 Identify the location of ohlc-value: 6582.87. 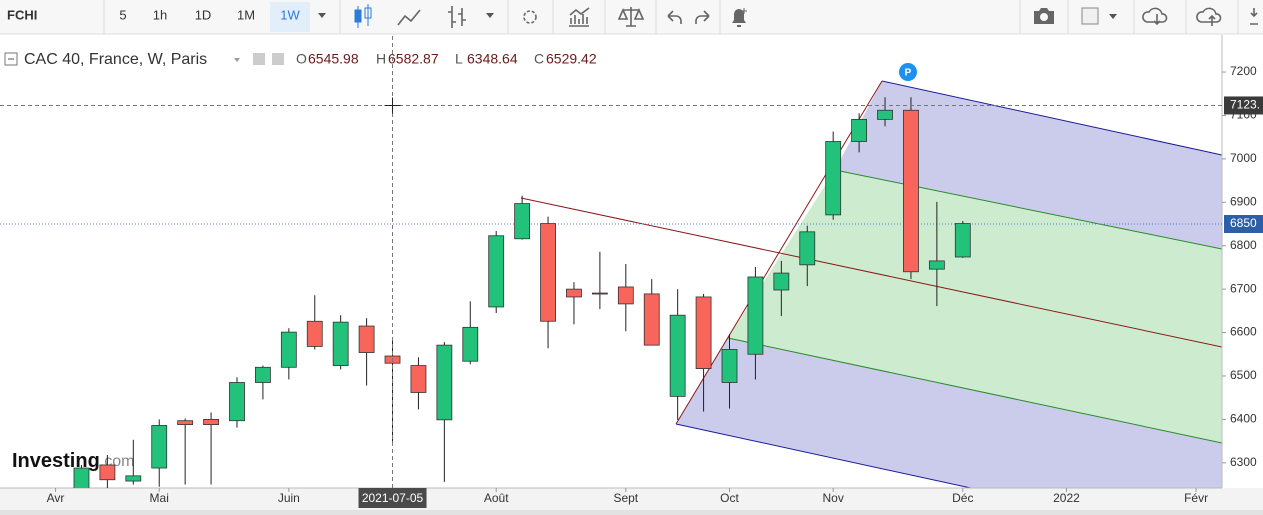
(413, 59).